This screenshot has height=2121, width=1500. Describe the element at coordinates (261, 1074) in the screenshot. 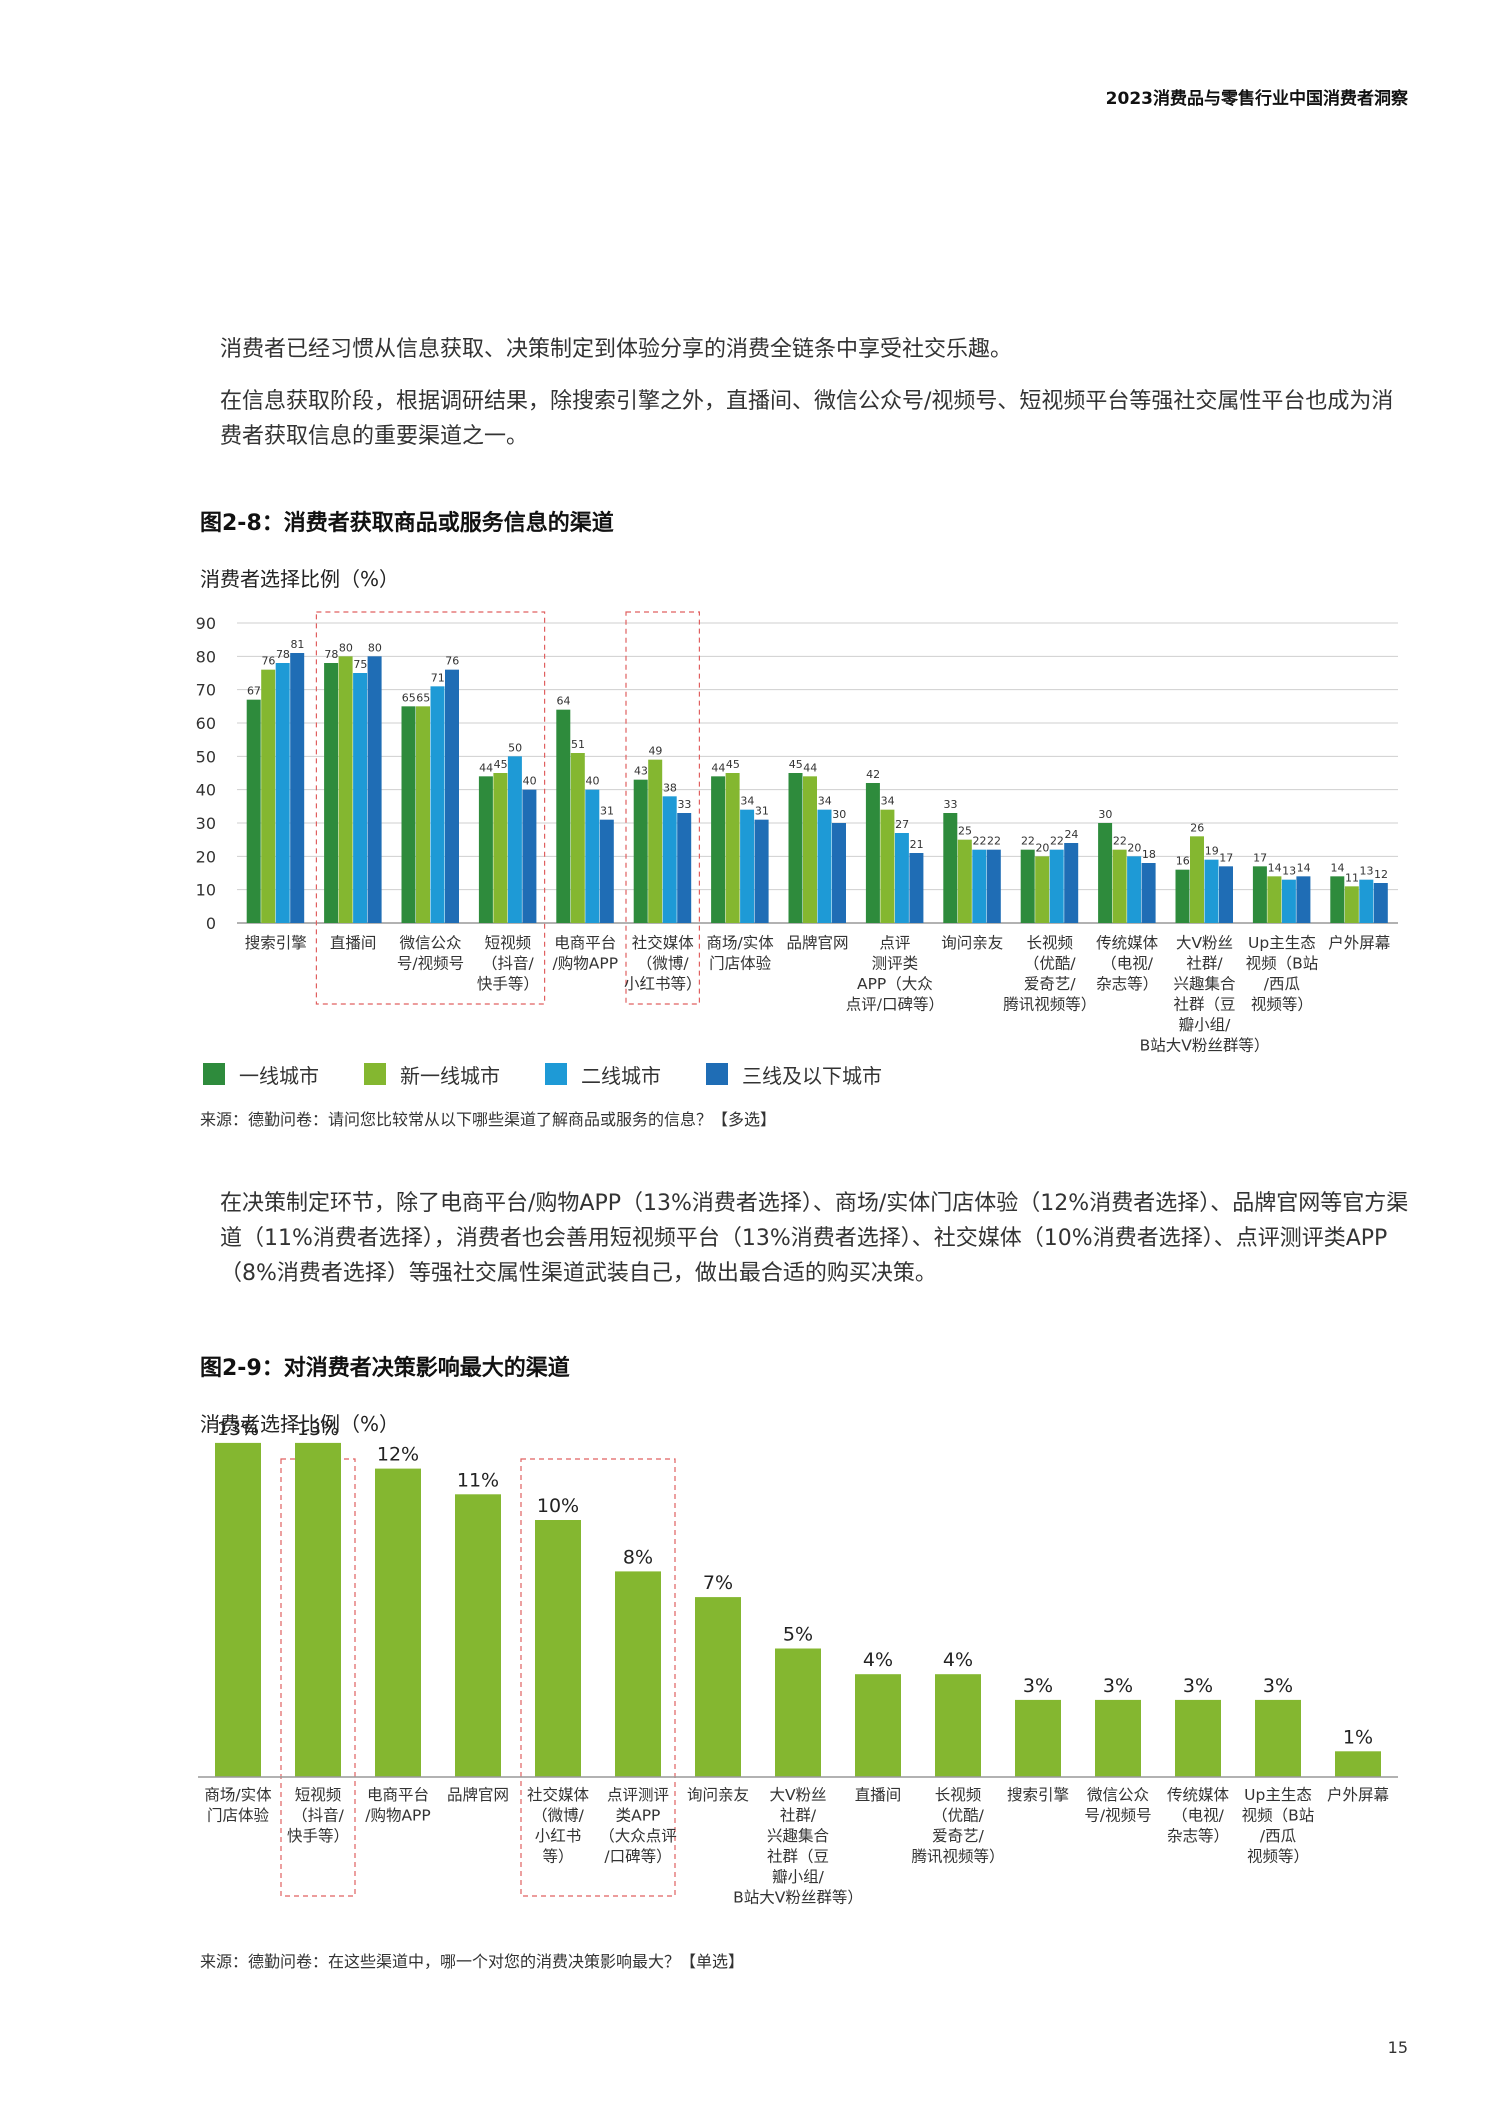

I see `legend-item-tier1: 一线城市` at that location.